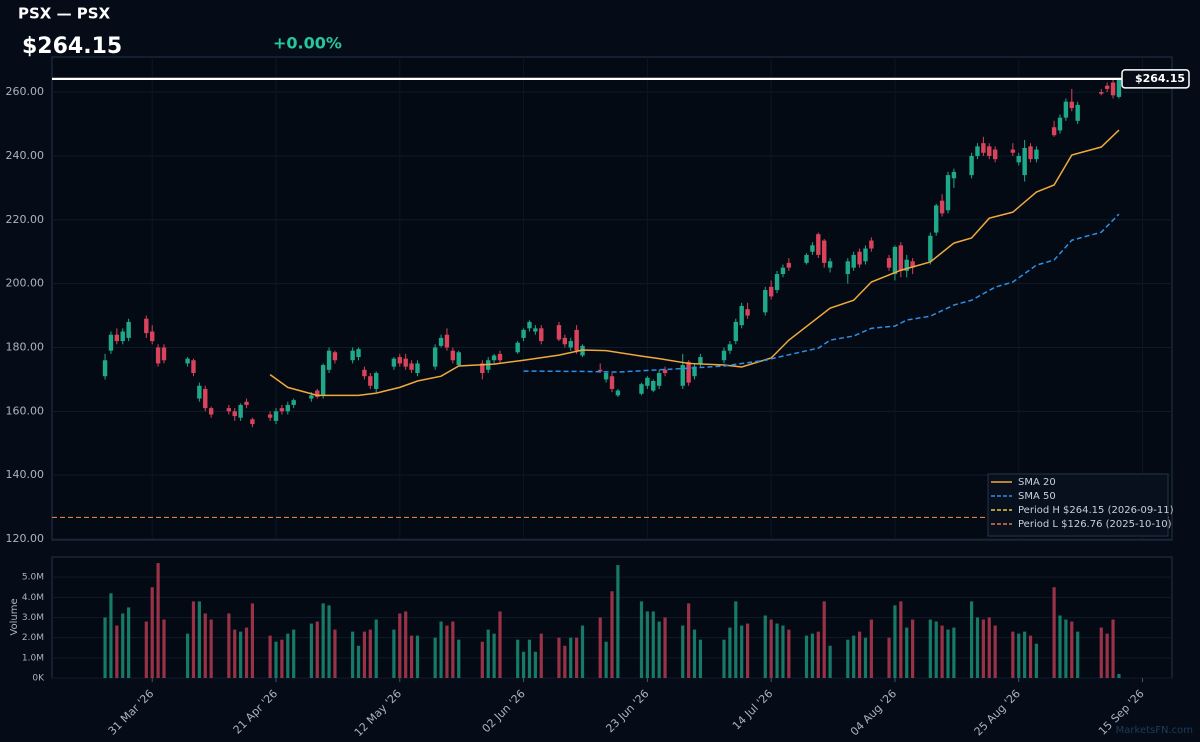 The image size is (1200, 742). What do you see at coordinates (72, 46) in the screenshot?
I see `price-label: $264.15` at bounding box center [72, 46].